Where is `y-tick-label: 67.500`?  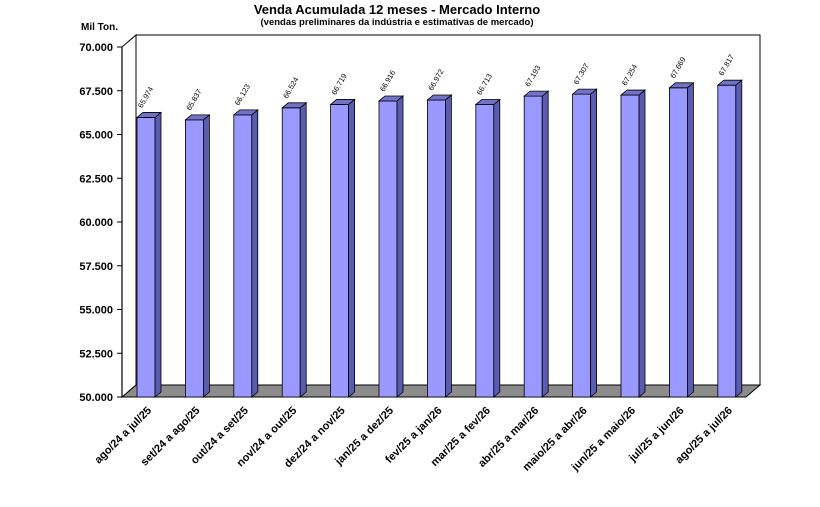
y-tick-label: 67.500 is located at coordinates (96, 92).